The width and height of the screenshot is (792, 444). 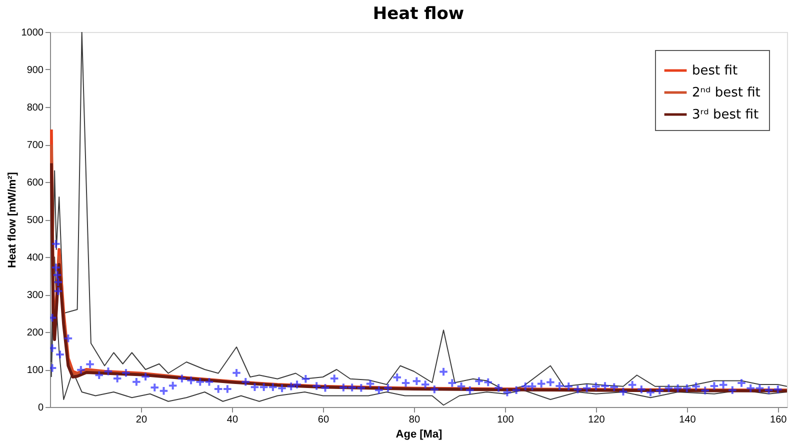 I want to click on y-axis-title: Heat flow [mW/m²], so click(x=12, y=220).